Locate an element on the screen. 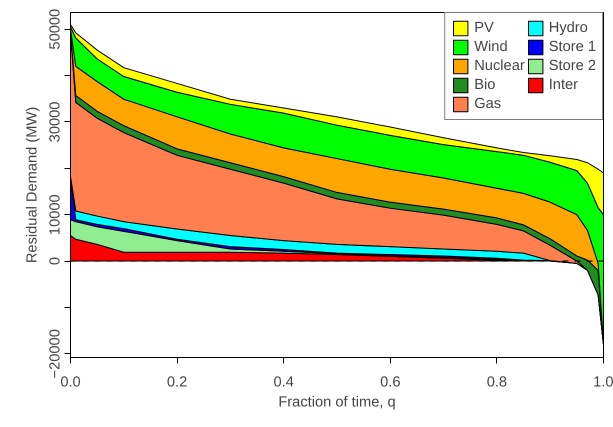  legend-label: PV is located at coordinates (484, 28).